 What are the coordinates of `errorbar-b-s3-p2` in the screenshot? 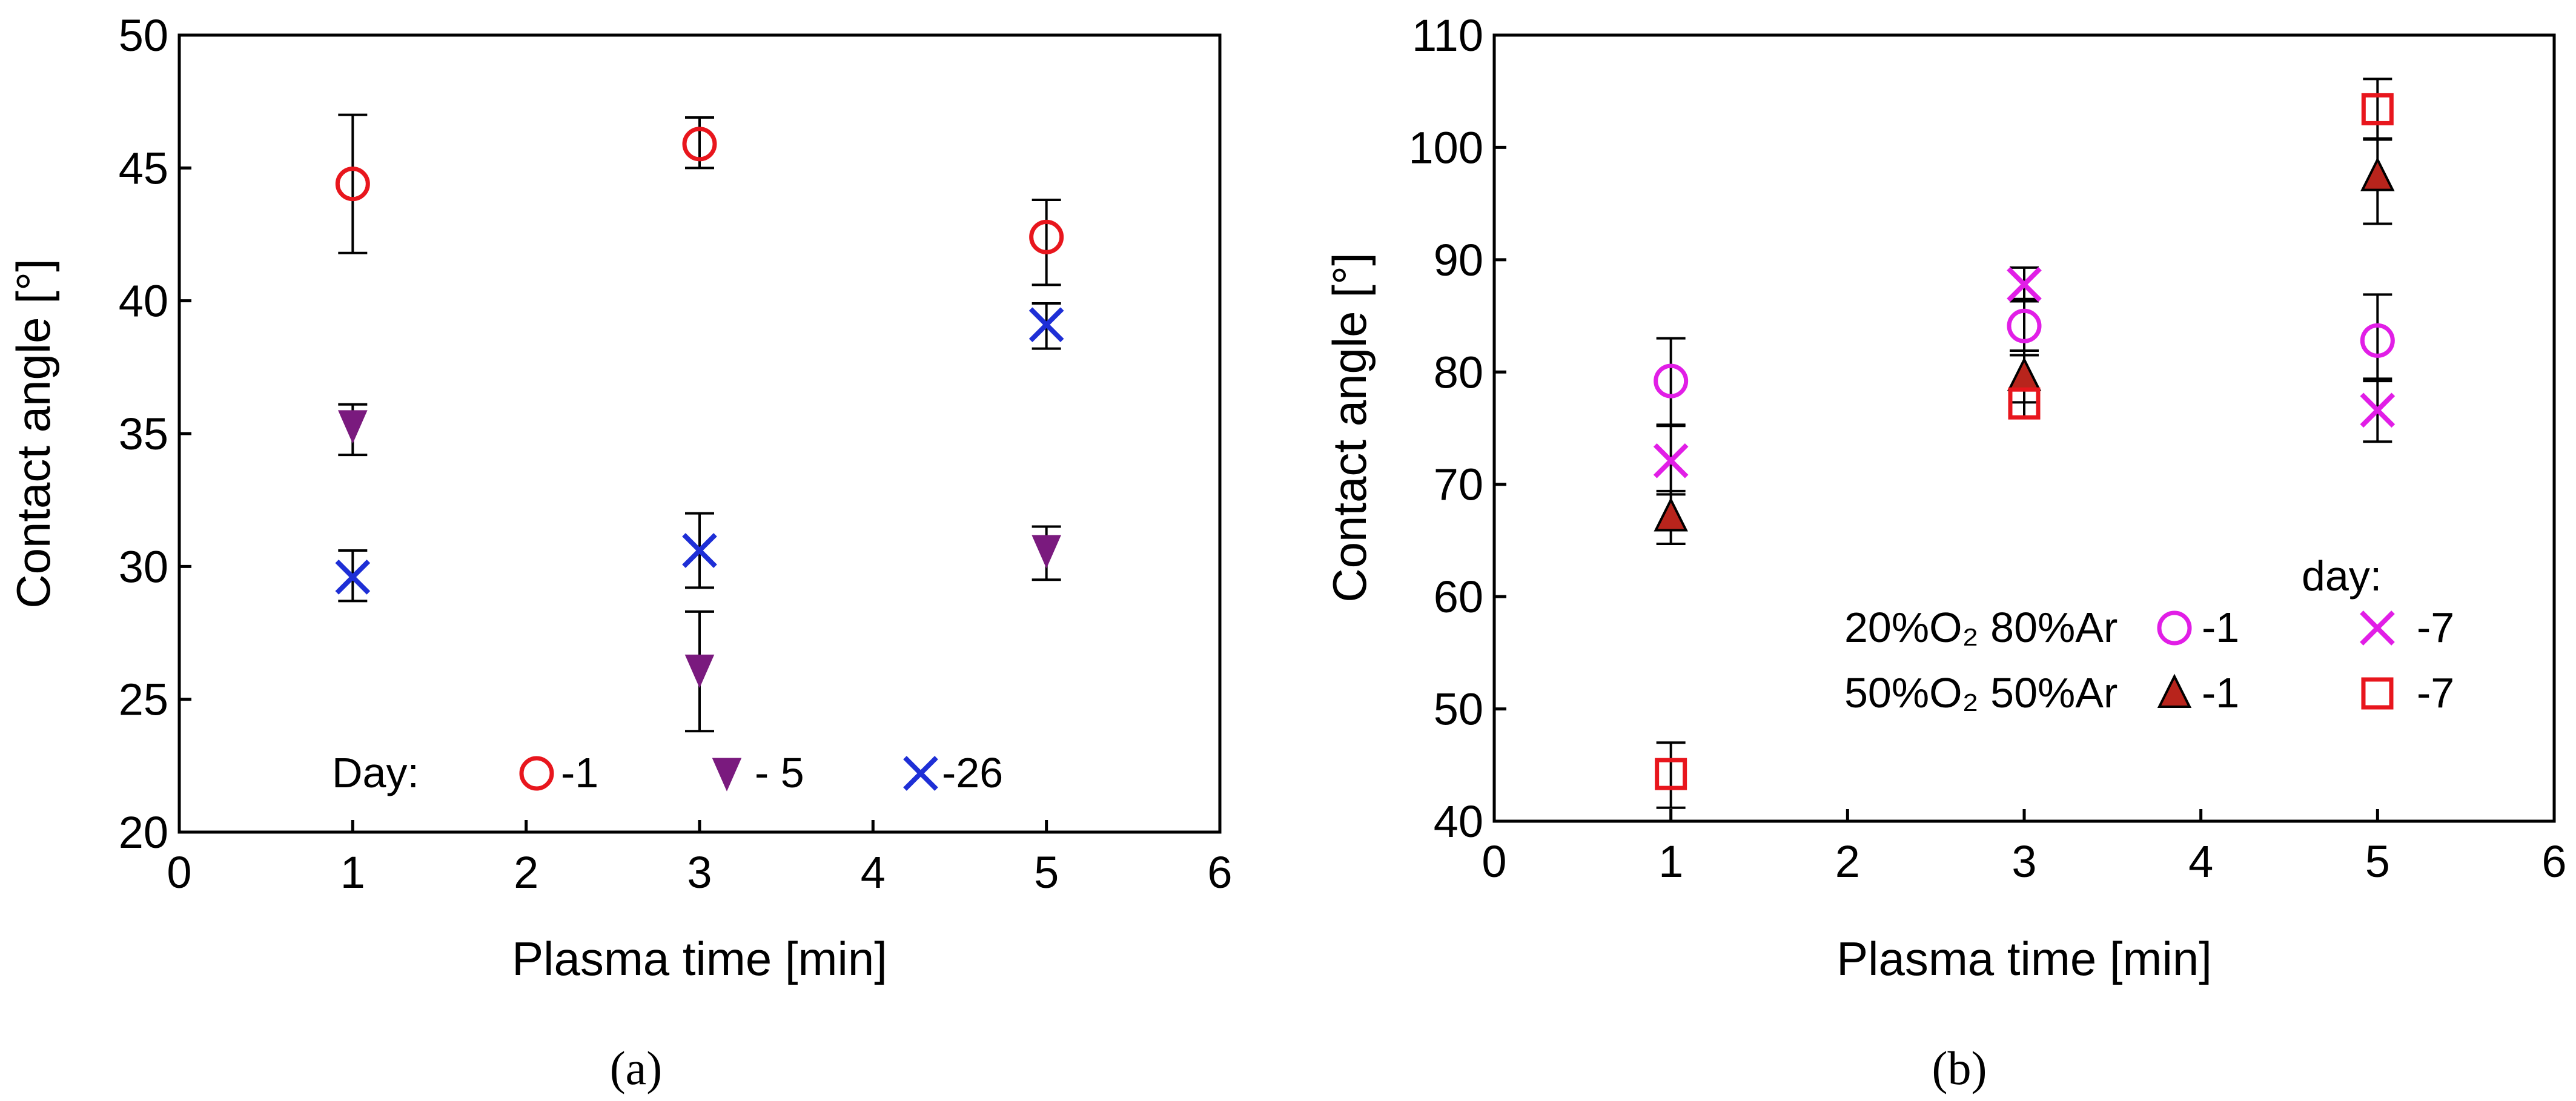 It's located at (2377, 109).